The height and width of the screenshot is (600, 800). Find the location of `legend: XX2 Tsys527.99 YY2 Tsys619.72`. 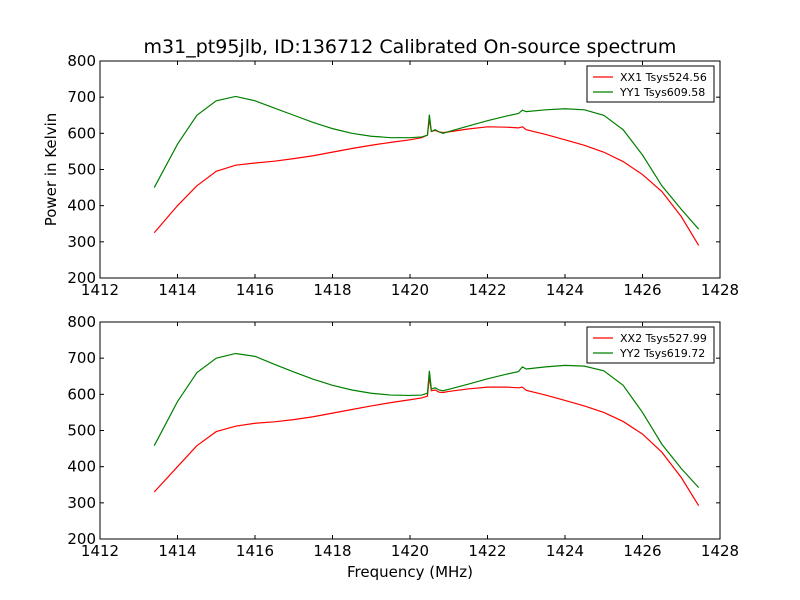

legend: XX2 Tsys527.99 YY2 Tsys619.72 is located at coordinates (650, 345).